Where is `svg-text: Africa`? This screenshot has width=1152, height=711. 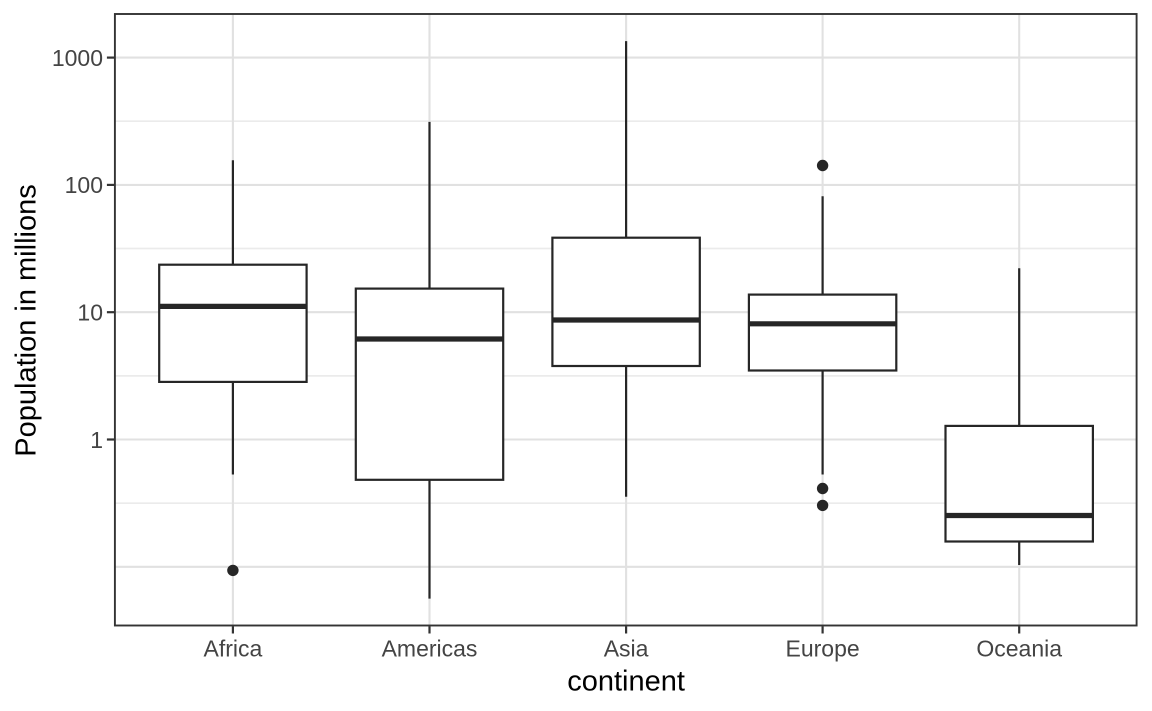
svg-text: Africa is located at coordinates (233, 649).